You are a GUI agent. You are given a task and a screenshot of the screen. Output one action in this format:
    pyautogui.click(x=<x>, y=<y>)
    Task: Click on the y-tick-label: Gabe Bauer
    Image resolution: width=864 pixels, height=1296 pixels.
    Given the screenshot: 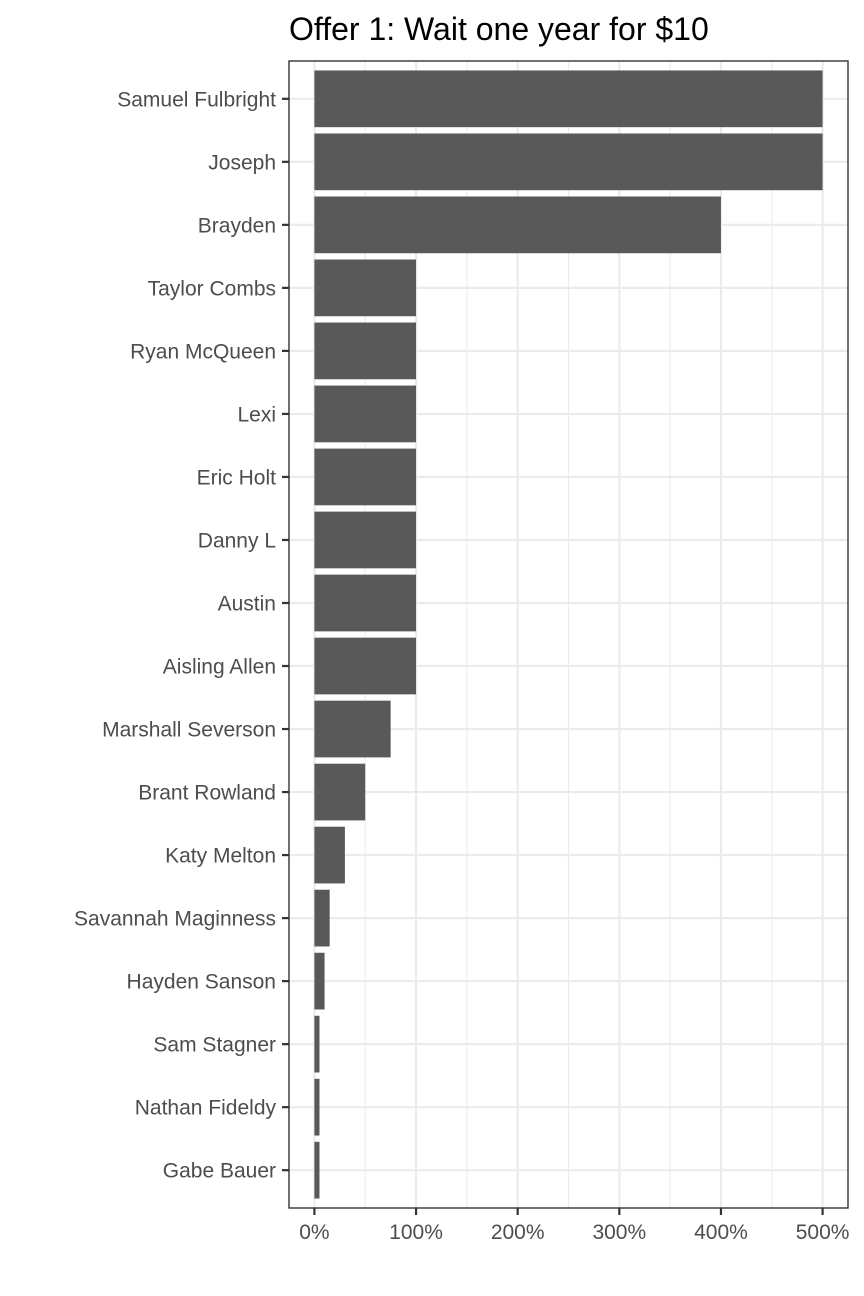 What is the action you would take?
    pyautogui.click(x=219, y=1171)
    